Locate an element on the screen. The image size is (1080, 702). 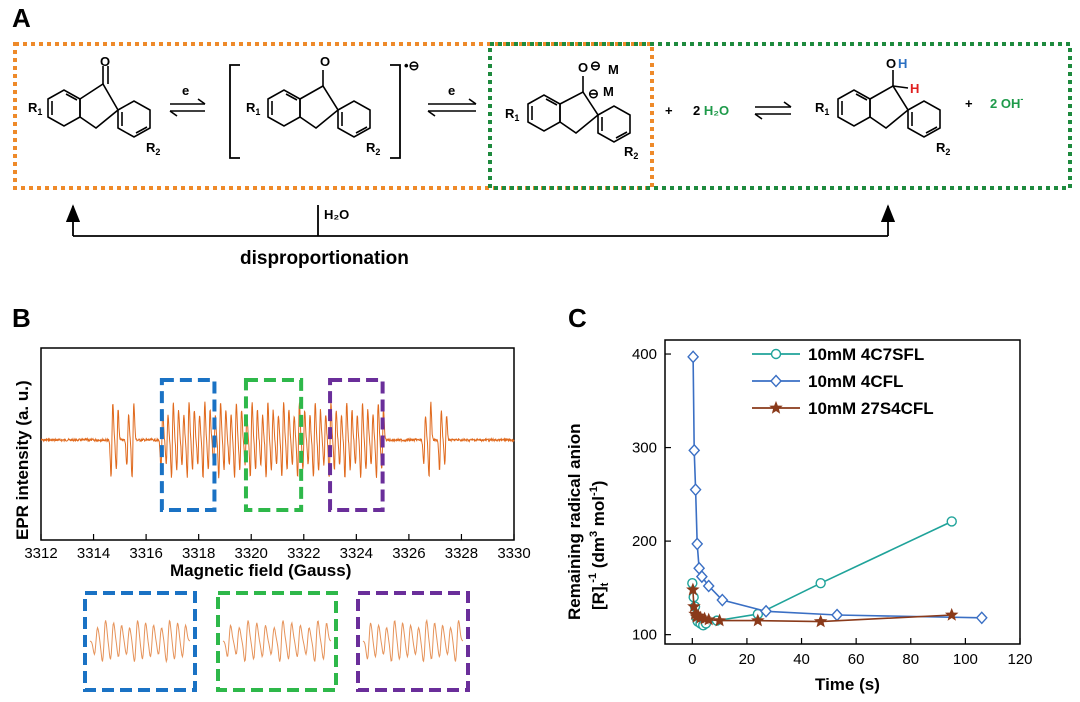
radical-oxygen: O is located at coordinates (325, 61).